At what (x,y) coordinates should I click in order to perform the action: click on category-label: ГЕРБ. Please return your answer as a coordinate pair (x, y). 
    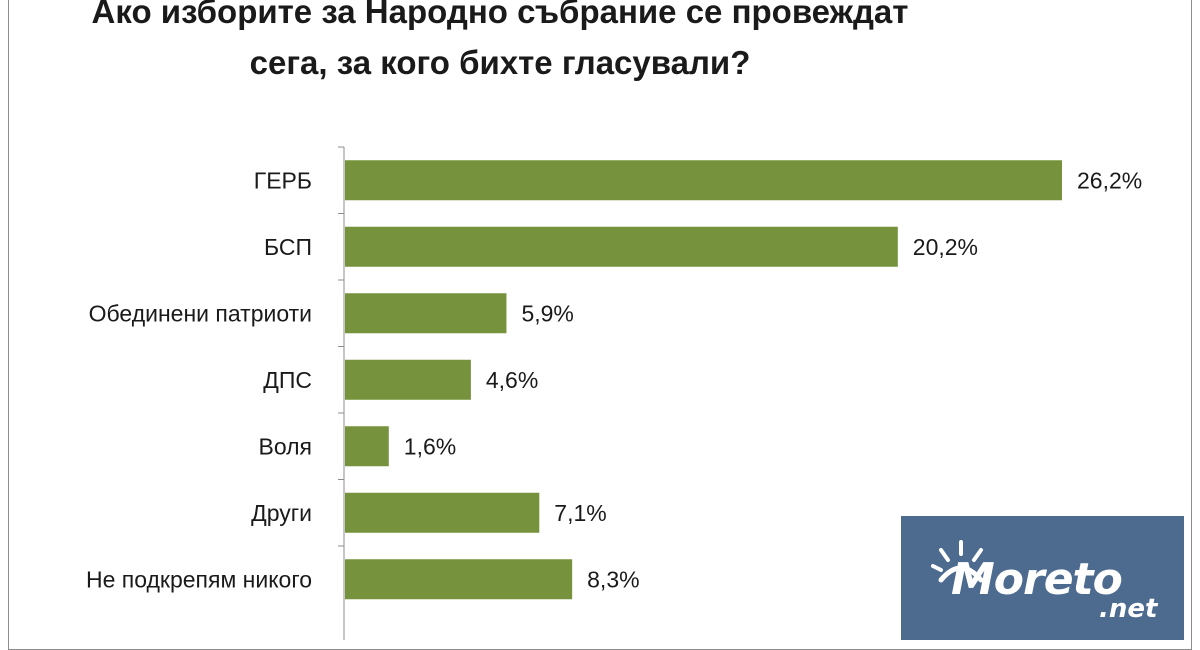
    Looking at the image, I should click on (283, 180).